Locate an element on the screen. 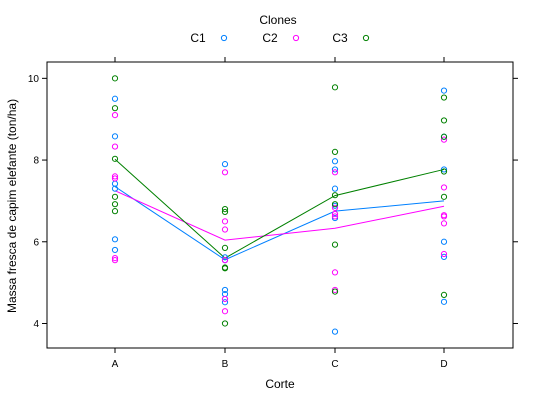 Image resolution: width=540 pixels, height=400 pixels. legend-item-c3: C3 is located at coordinates (351, 38).